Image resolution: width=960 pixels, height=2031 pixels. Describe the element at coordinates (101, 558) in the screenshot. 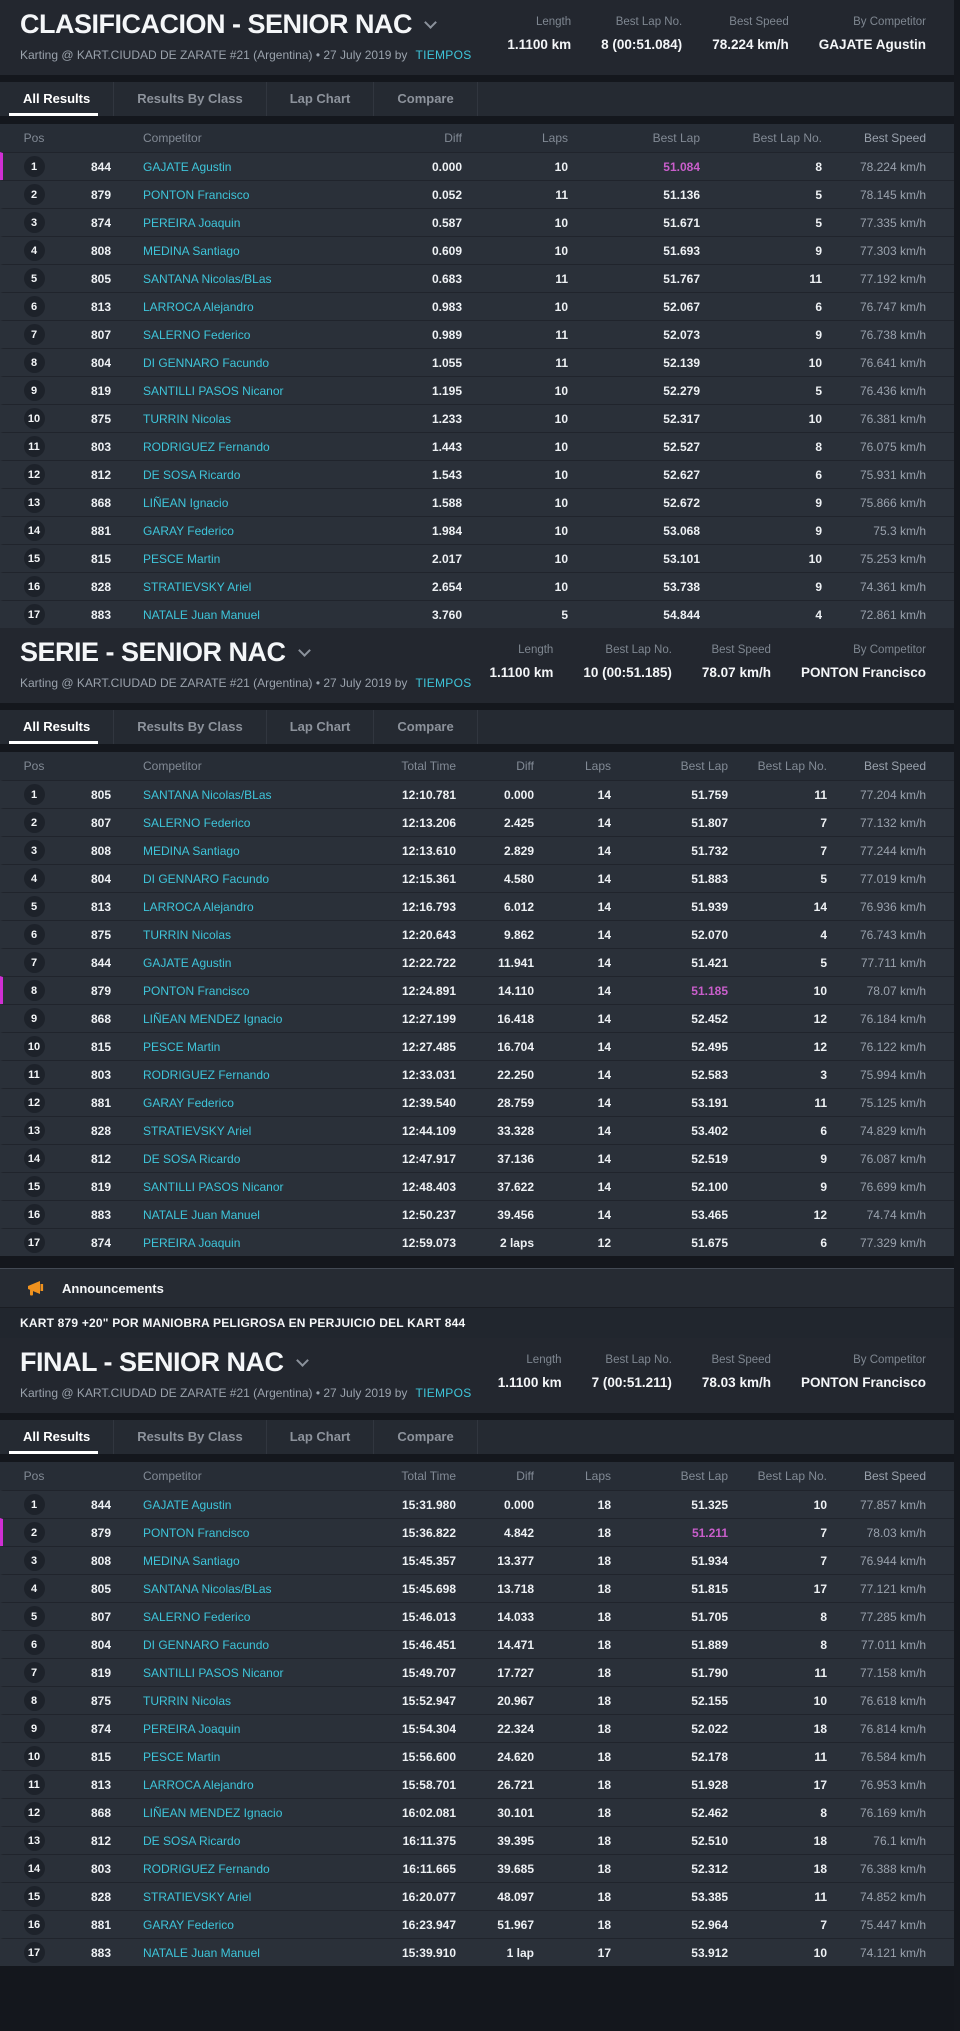

I see `kart-number: 815` at that location.